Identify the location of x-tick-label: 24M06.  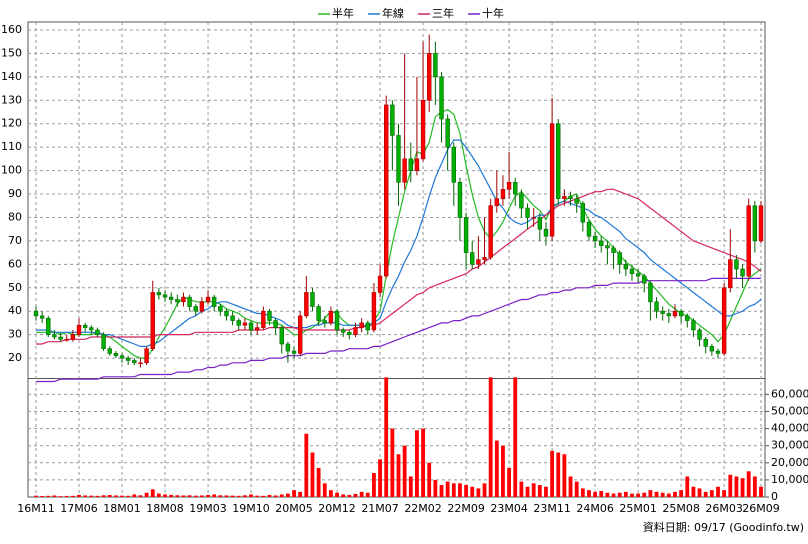
(595, 508).